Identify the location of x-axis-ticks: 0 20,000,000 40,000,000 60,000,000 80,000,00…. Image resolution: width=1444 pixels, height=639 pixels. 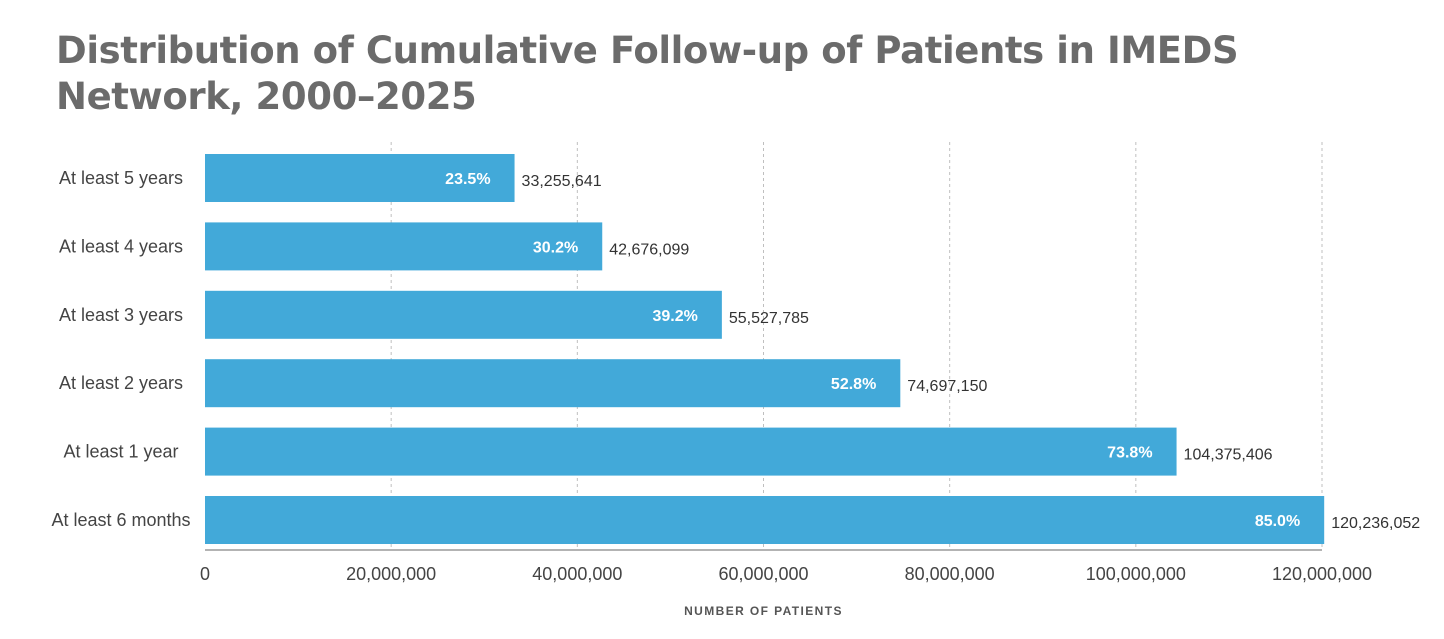
(786, 574).